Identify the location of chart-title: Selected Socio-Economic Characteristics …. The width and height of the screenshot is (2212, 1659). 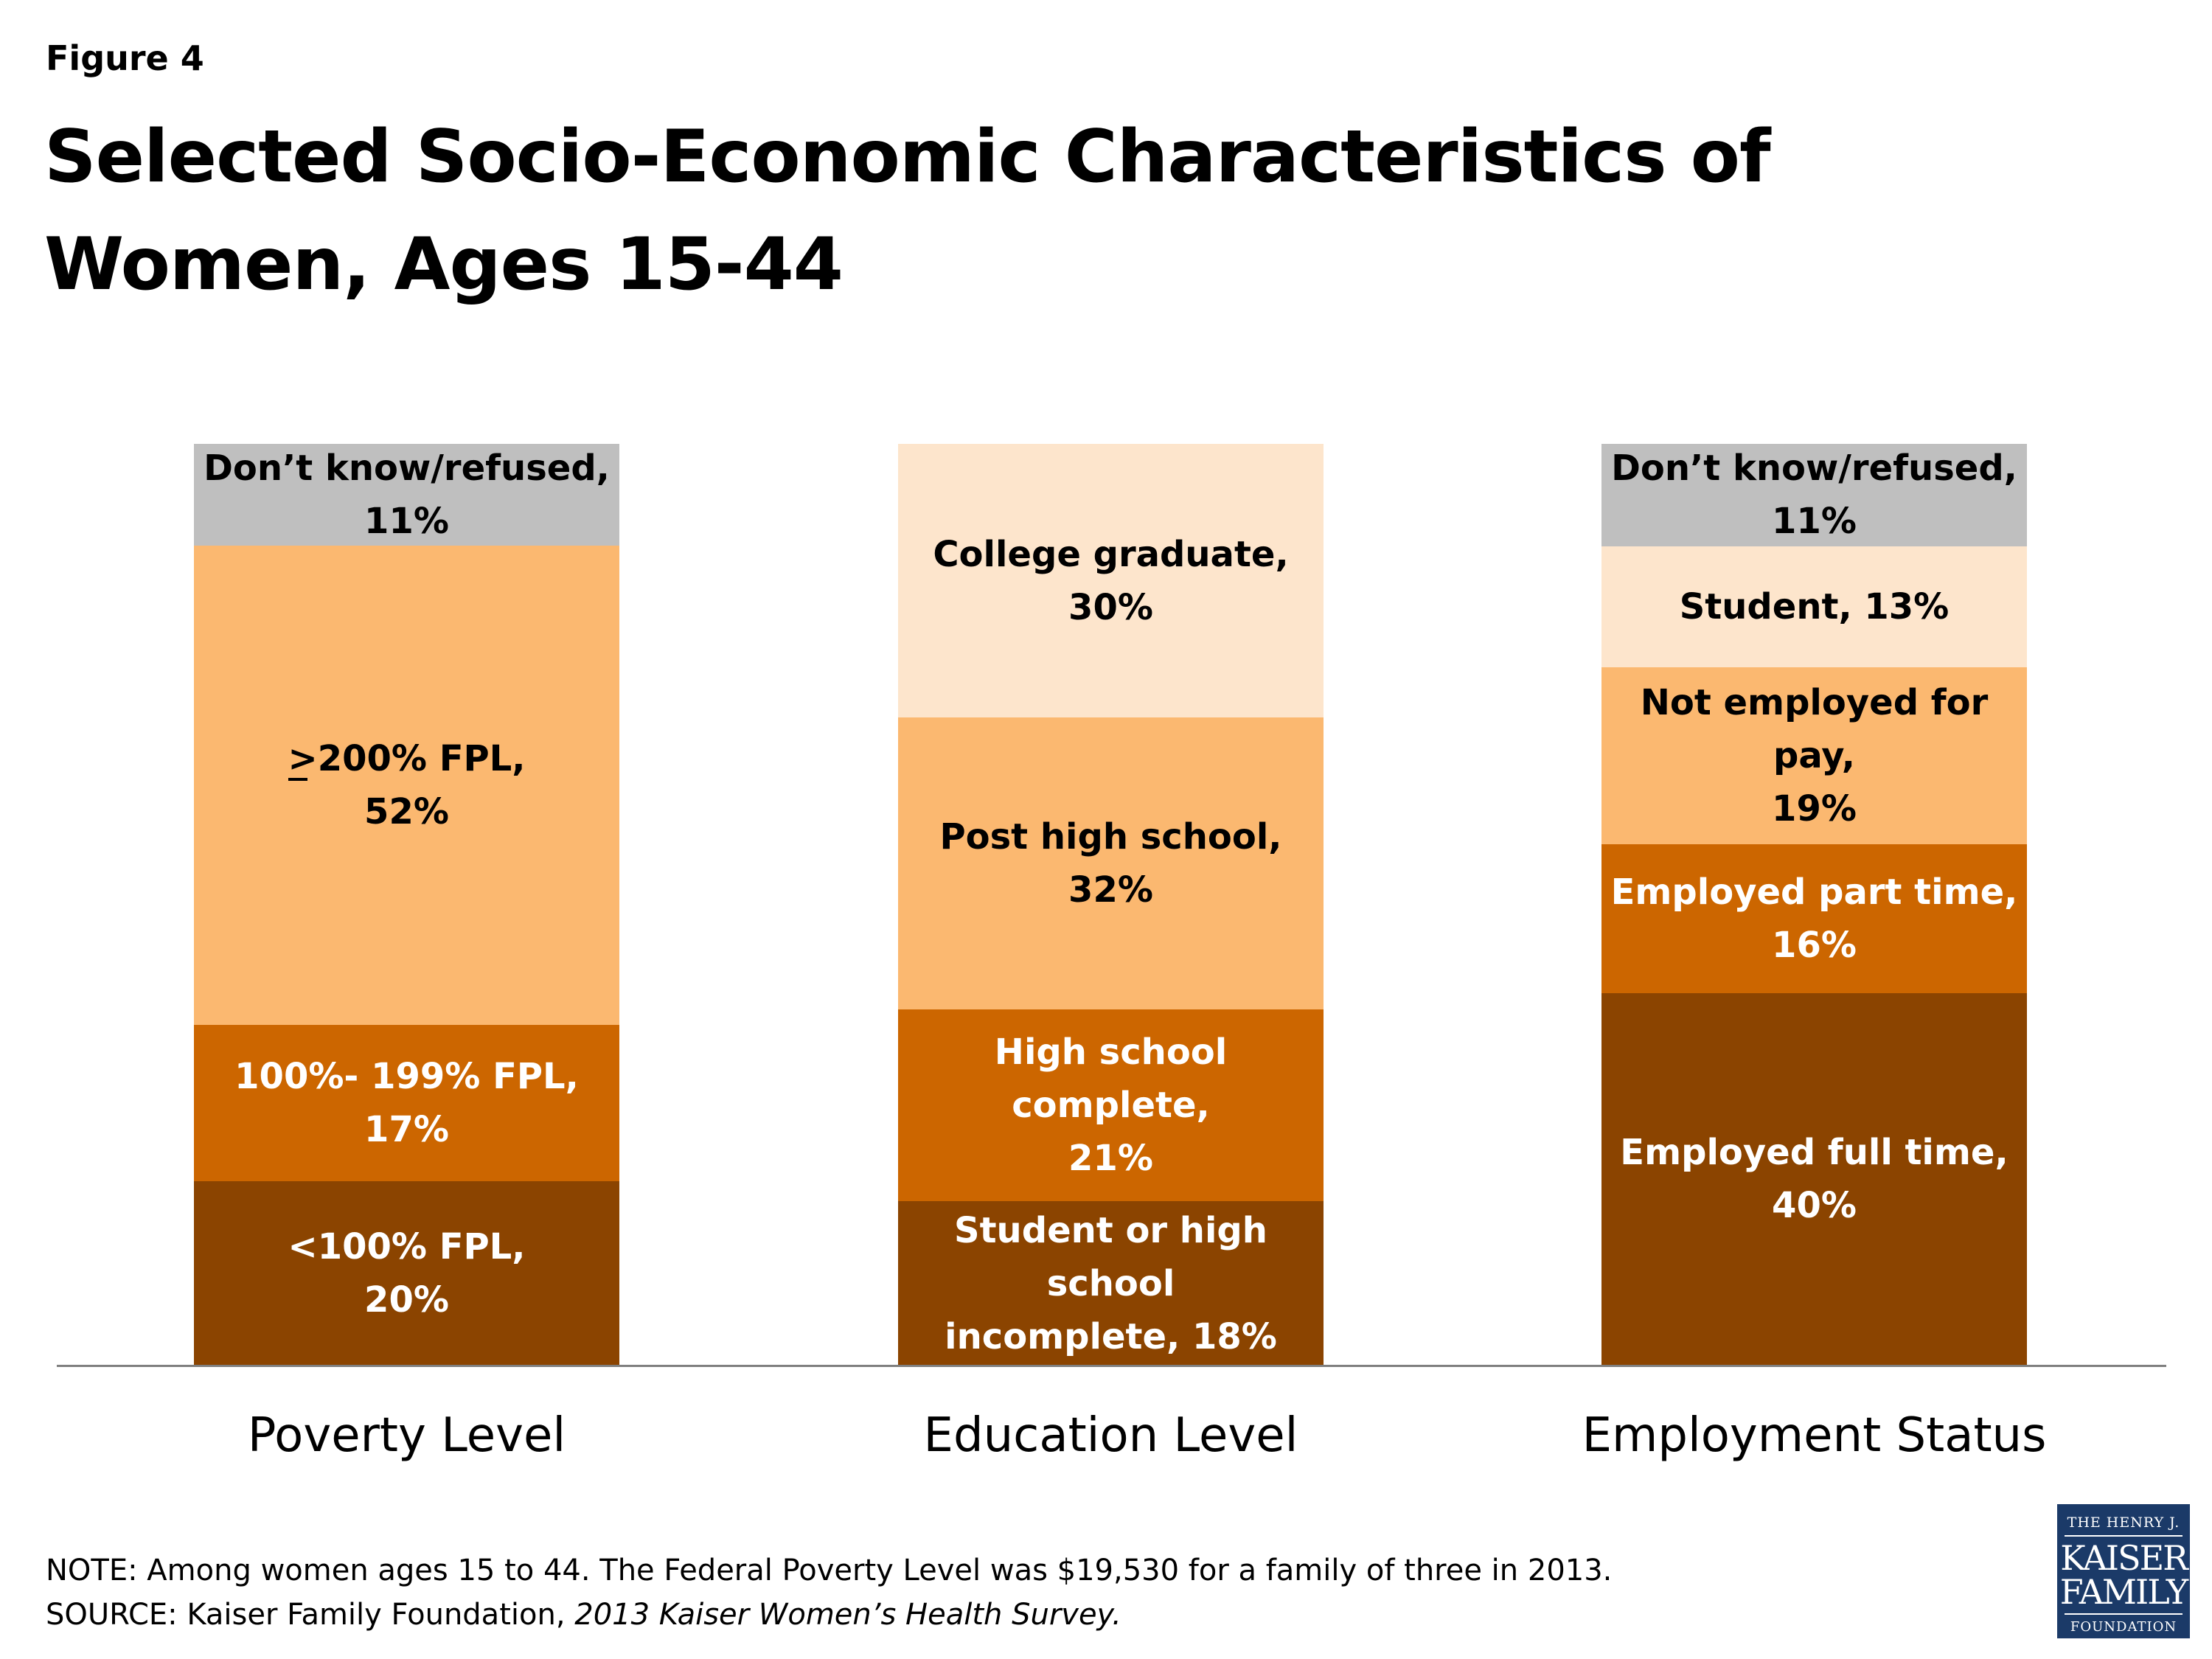
(907, 211).